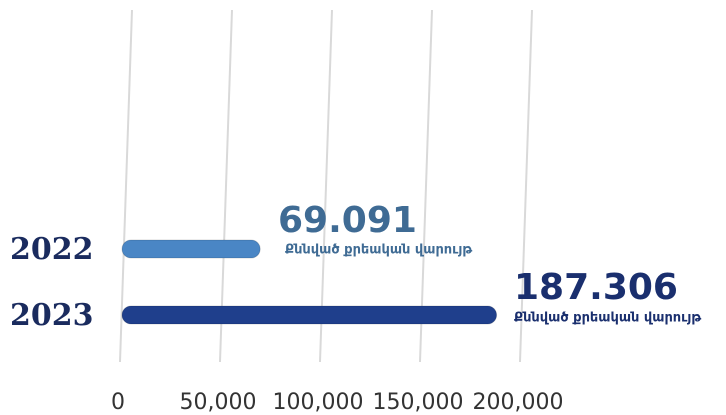 Image resolution: width=726 pixels, height=415 pixels. What do you see at coordinates (52, 315) in the screenshot?
I see `y-tick-label: 2023` at bounding box center [52, 315].